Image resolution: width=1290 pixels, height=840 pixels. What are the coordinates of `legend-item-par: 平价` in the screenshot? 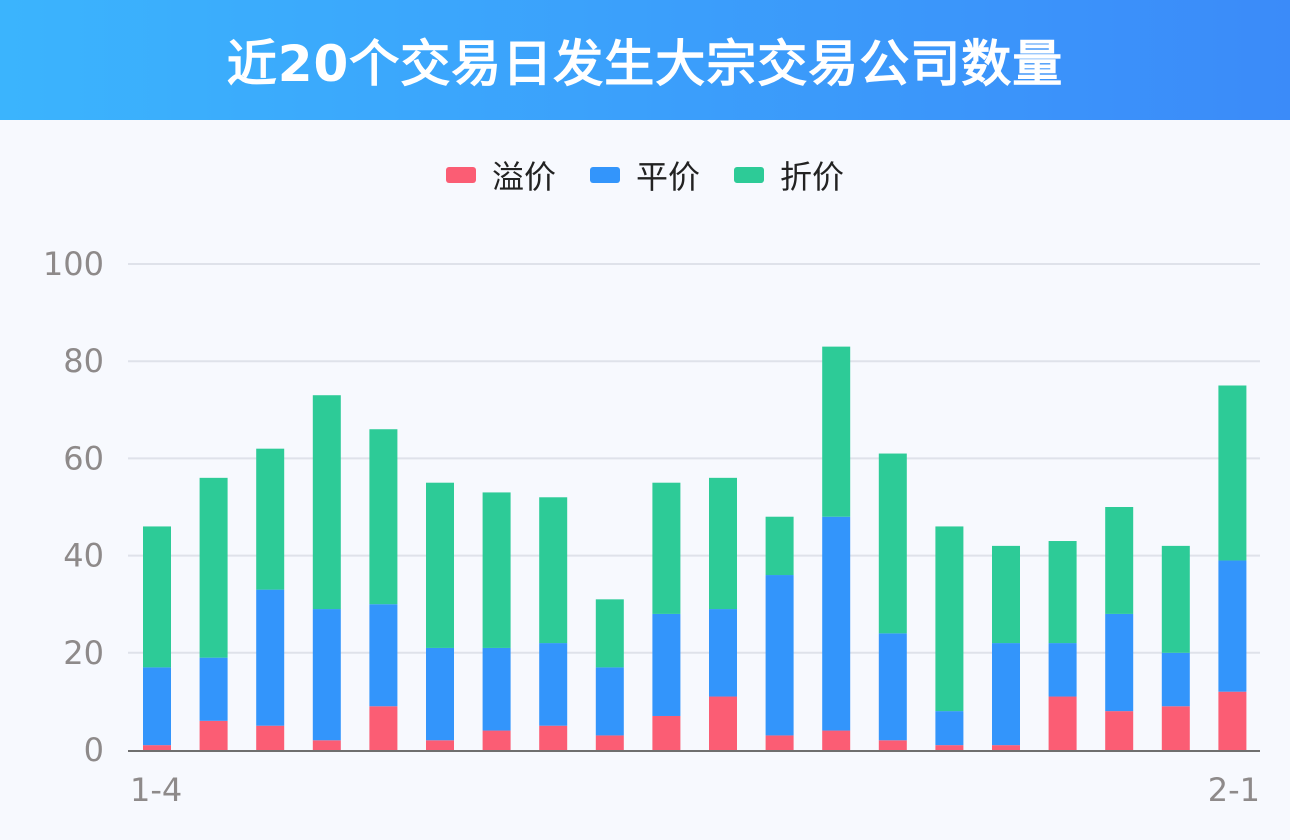 It's located at (644, 175).